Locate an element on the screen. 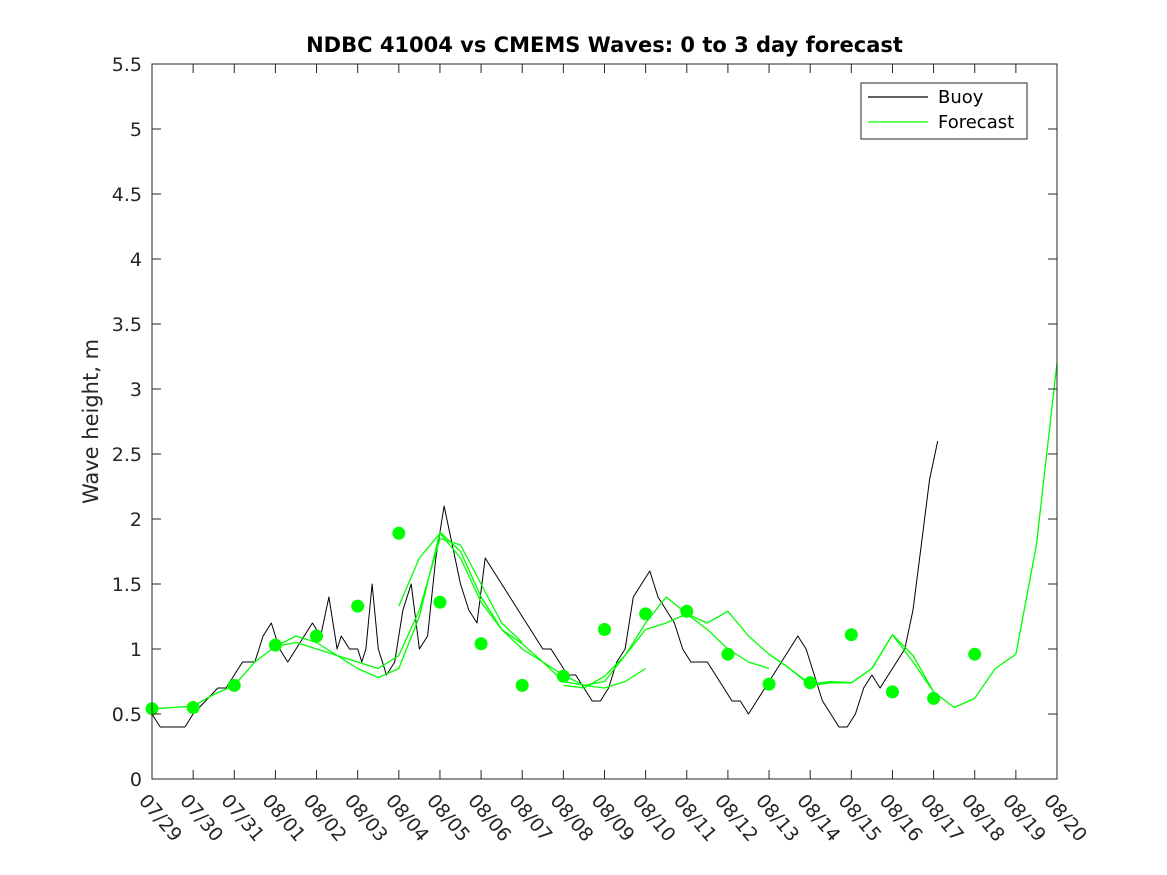  x-tick-label: 08/20 is located at coordinates (1065, 818).